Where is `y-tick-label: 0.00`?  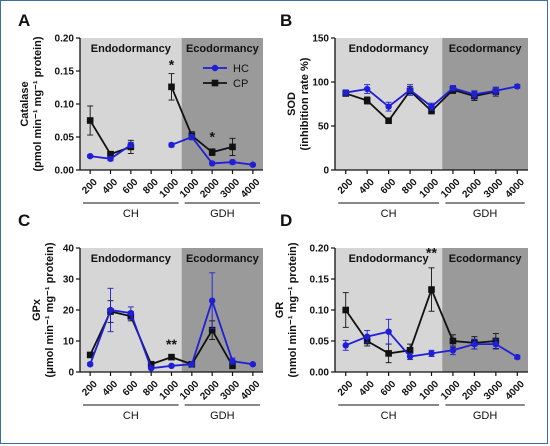 y-tick-label: 0.00 is located at coordinates (320, 373).